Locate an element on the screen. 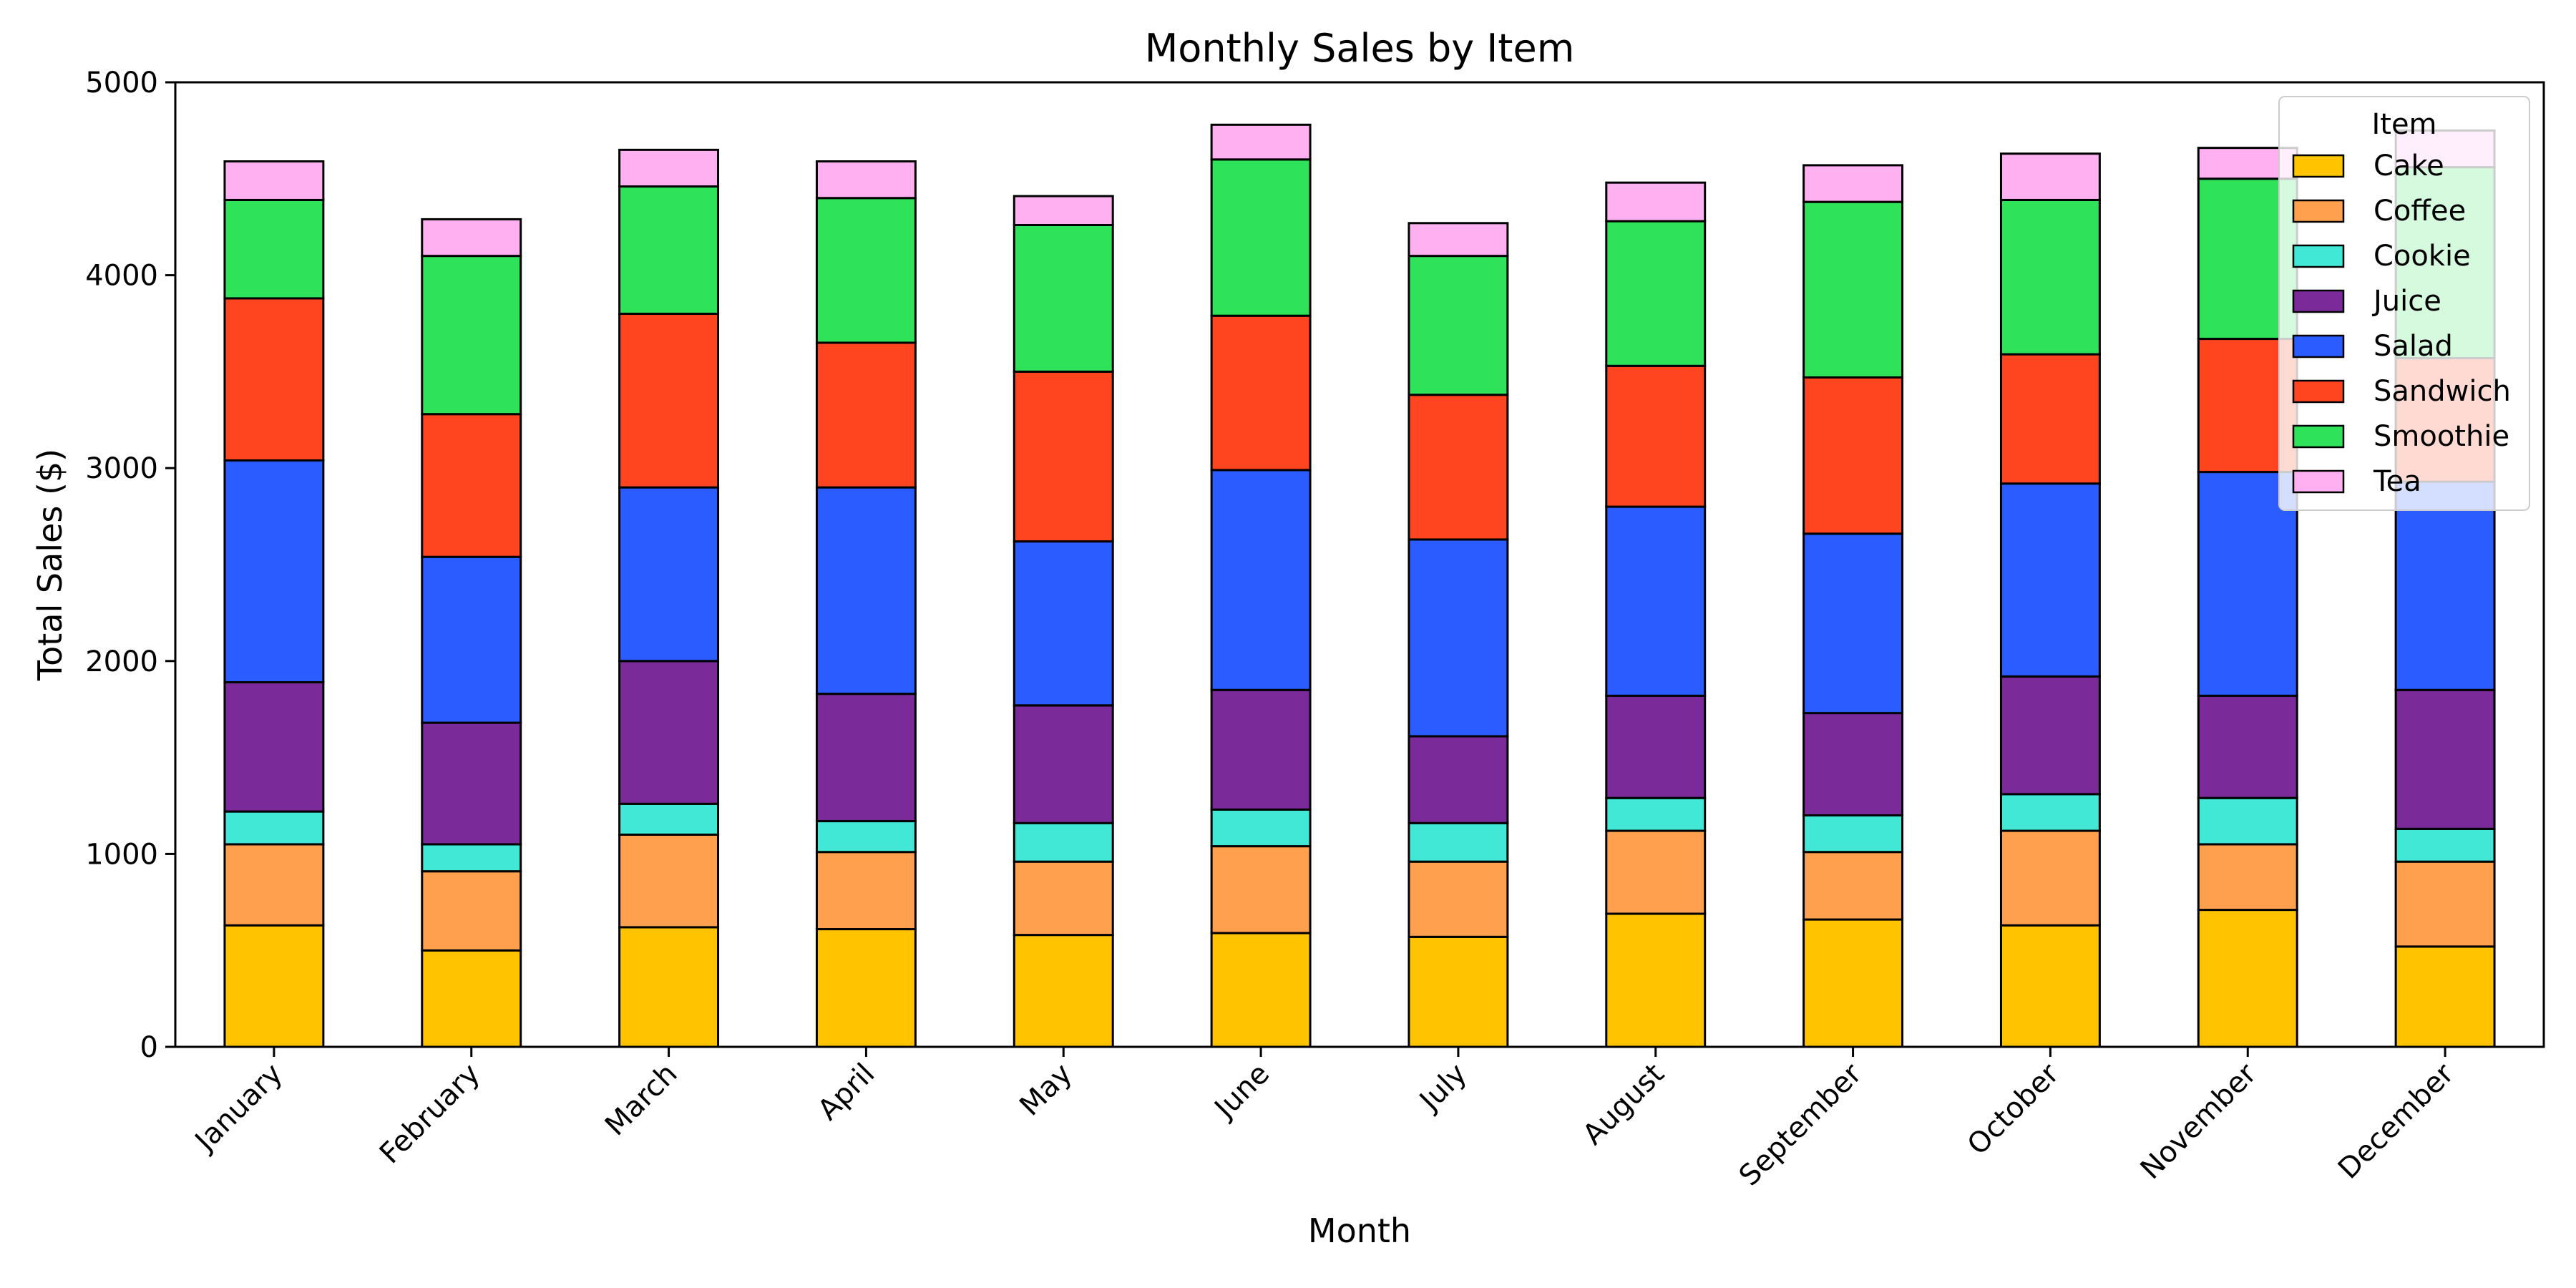 The height and width of the screenshot is (1288, 2576). bar-salad-august is located at coordinates (1656, 601).